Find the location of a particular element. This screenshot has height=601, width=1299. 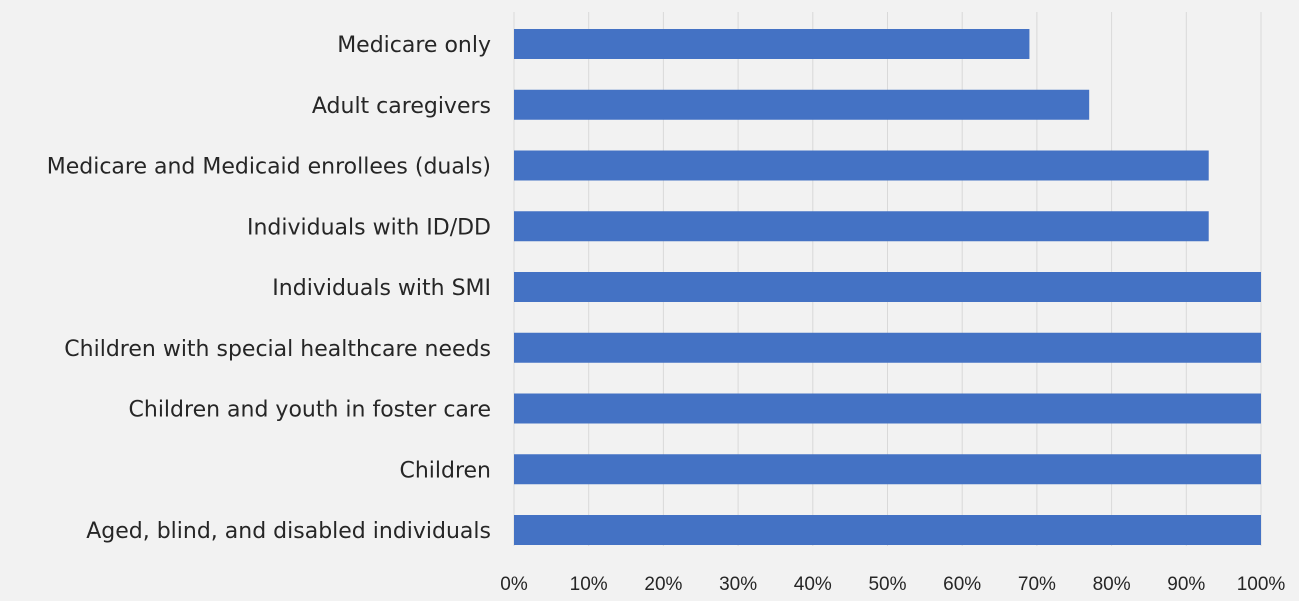

x-tick-labels: 0% 10% 20% 30% 40% 50% 60% 70% 80% 90% 100% is located at coordinates (892, 584).